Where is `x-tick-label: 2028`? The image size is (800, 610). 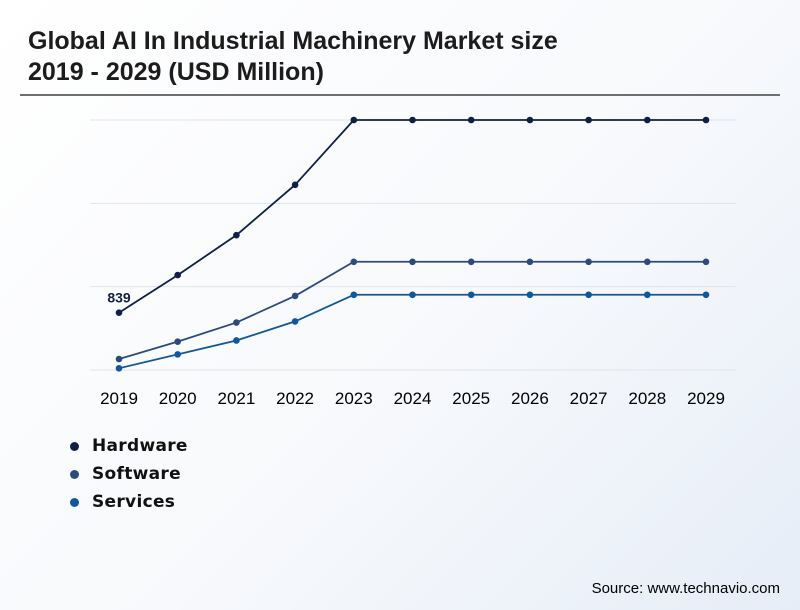
x-tick-label: 2028 is located at coordinates (647, 398).